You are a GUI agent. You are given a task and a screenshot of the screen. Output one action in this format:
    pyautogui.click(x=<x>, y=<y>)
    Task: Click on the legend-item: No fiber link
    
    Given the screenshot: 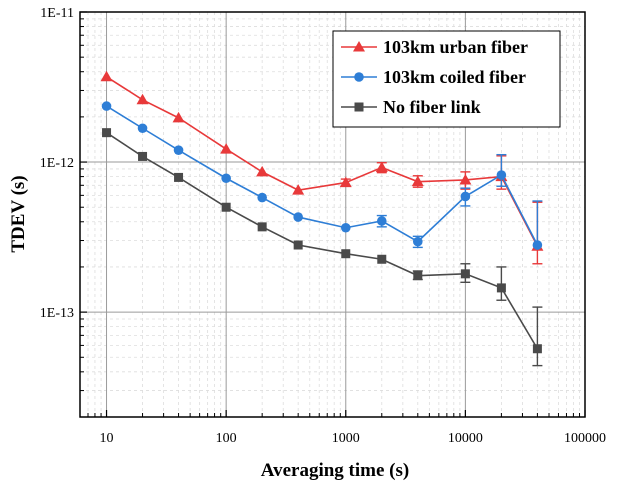 What is the action you would take?
    pyautogui.click(x=411, y=107)
    